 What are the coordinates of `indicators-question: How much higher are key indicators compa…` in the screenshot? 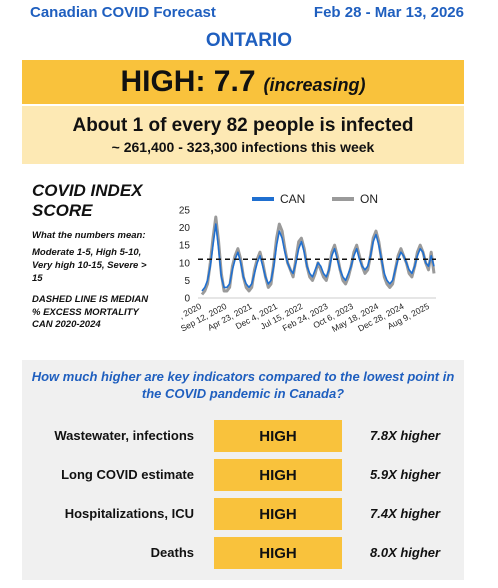 It's located at (243, 385).